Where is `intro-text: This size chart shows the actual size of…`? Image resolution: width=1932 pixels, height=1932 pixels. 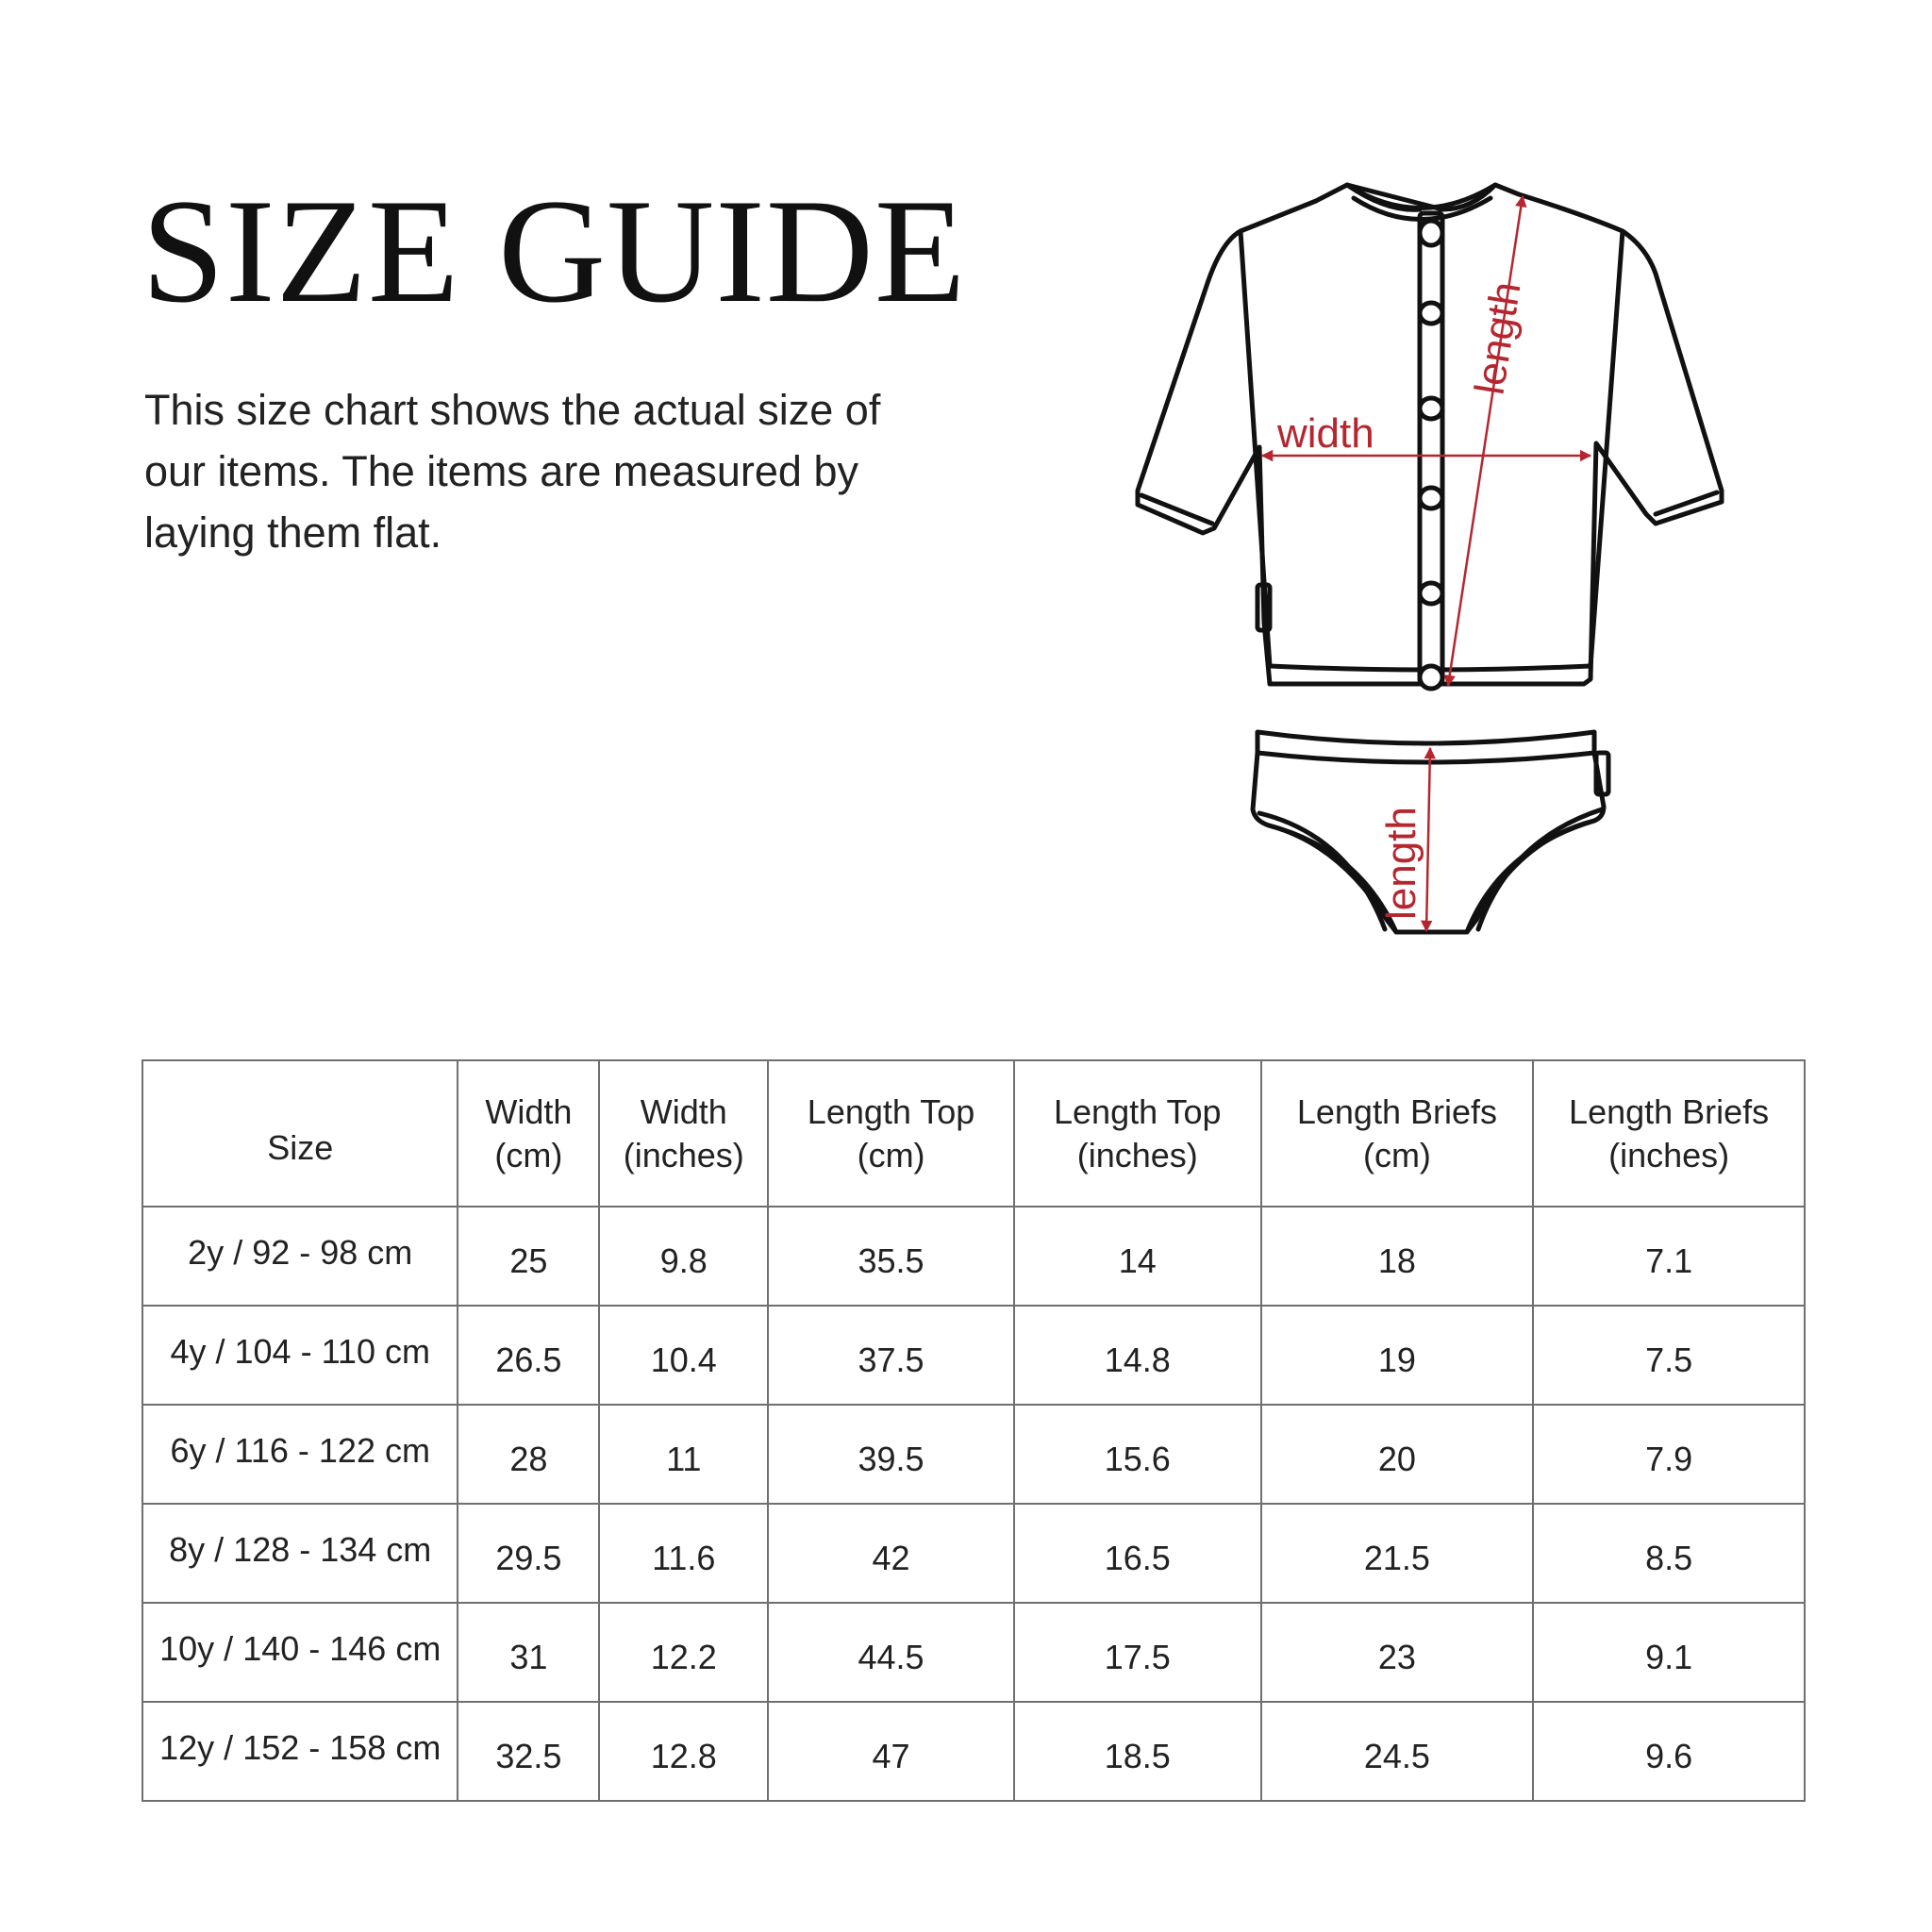
intro-text: This size chart shows the actual size of… is located at coordinates (512, 472).